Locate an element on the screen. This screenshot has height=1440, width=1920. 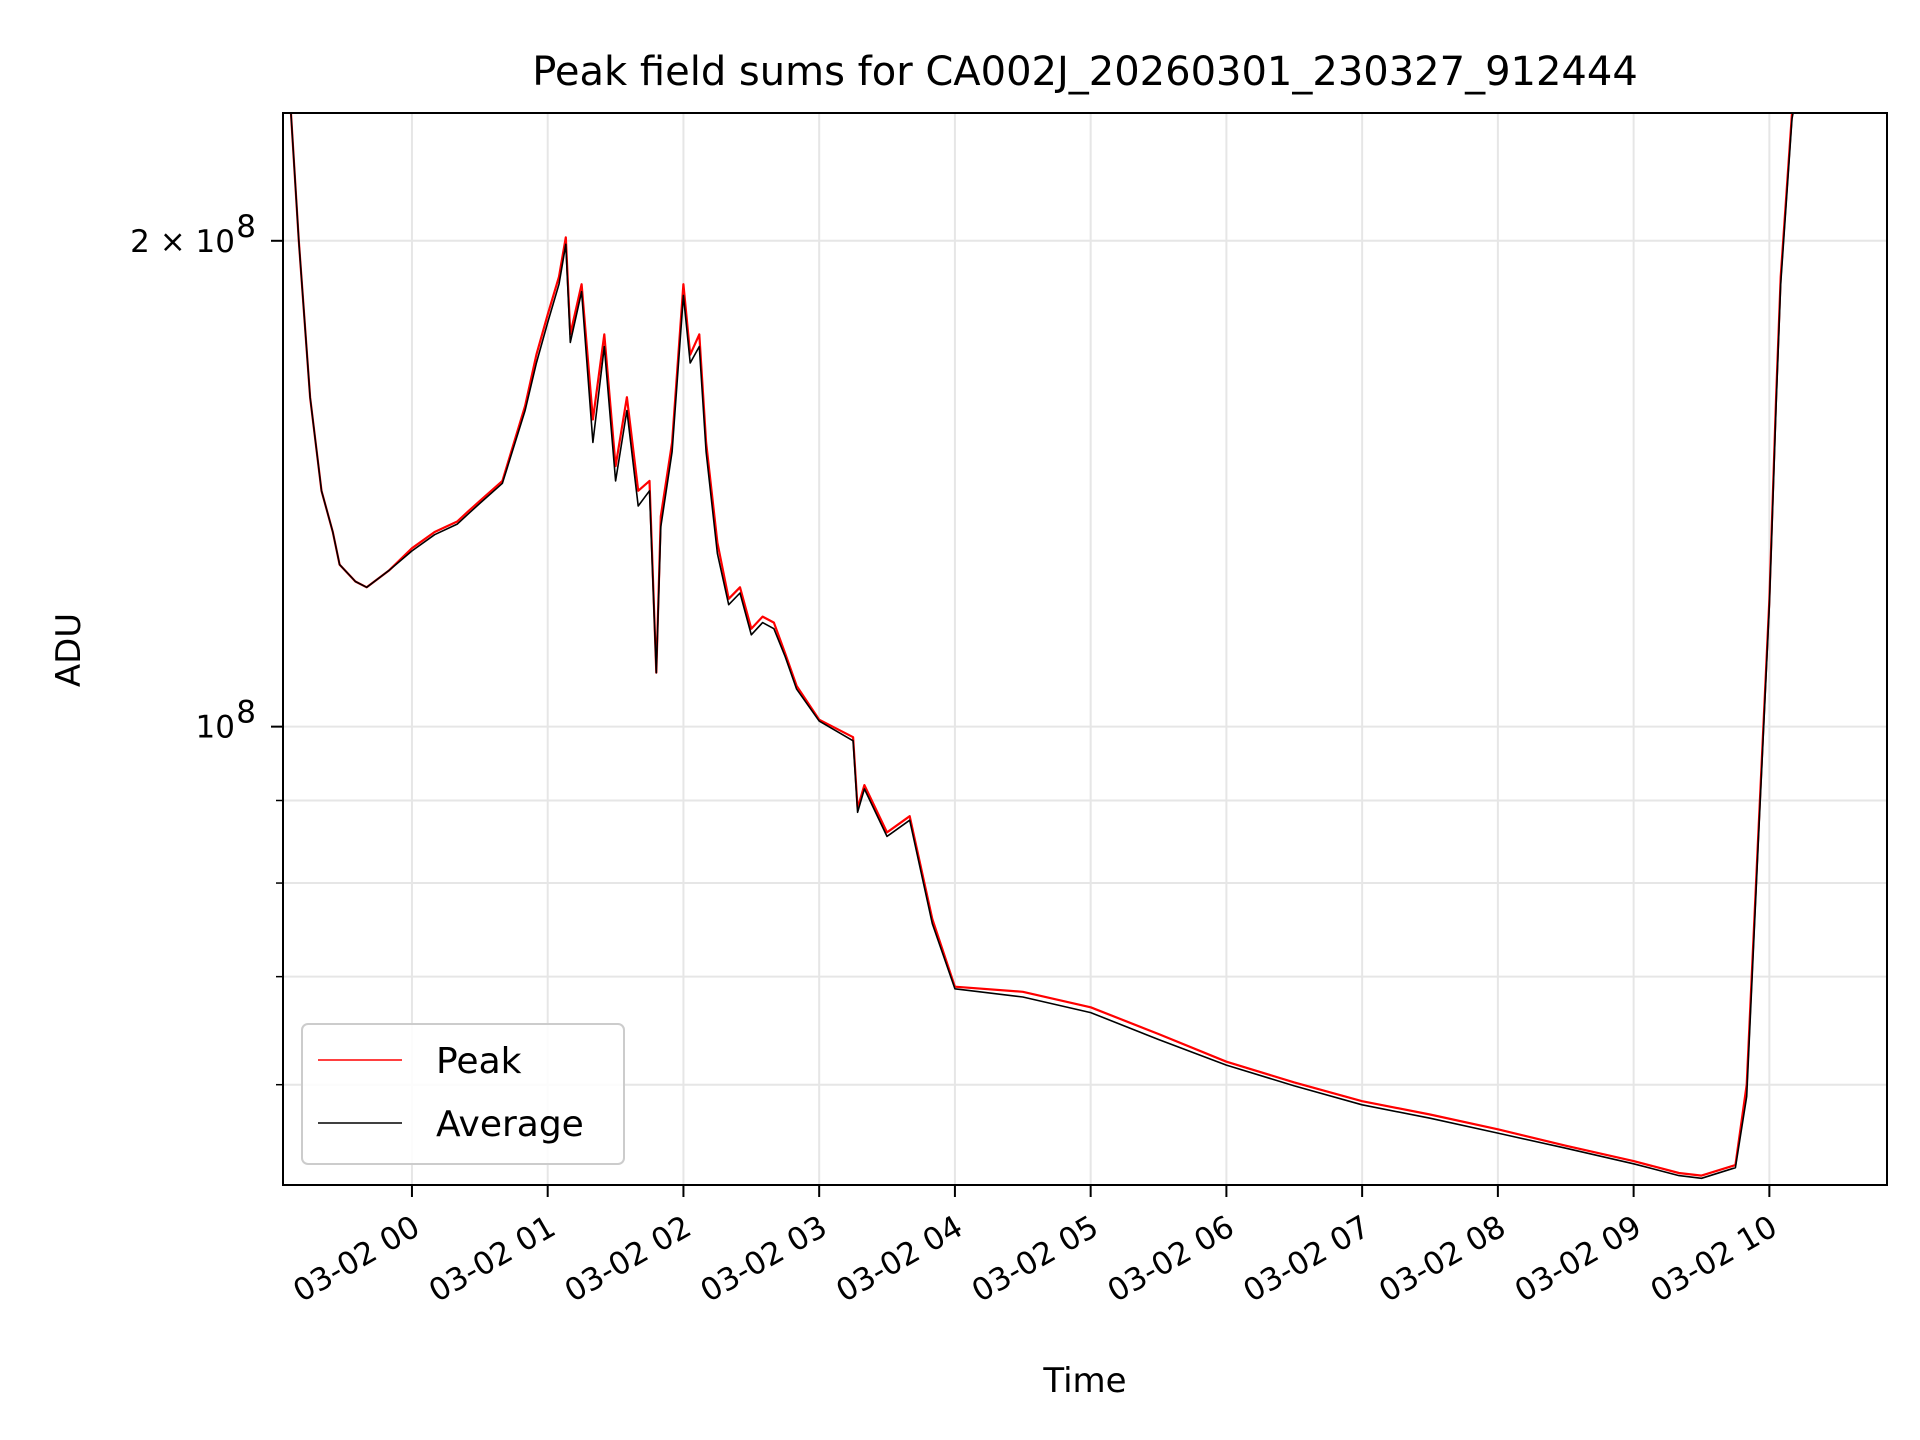
y-tick-label-base: 2 × 10 is located at coordinates (182, 242).